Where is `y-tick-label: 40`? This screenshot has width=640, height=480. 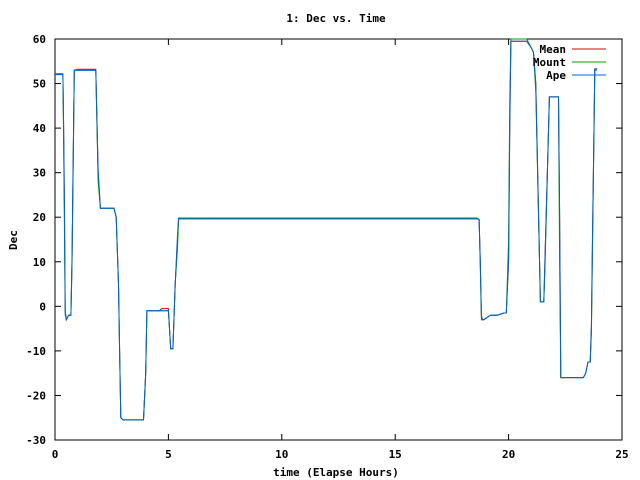 y-tick-label: 40 is located at coordinates (39, 128).